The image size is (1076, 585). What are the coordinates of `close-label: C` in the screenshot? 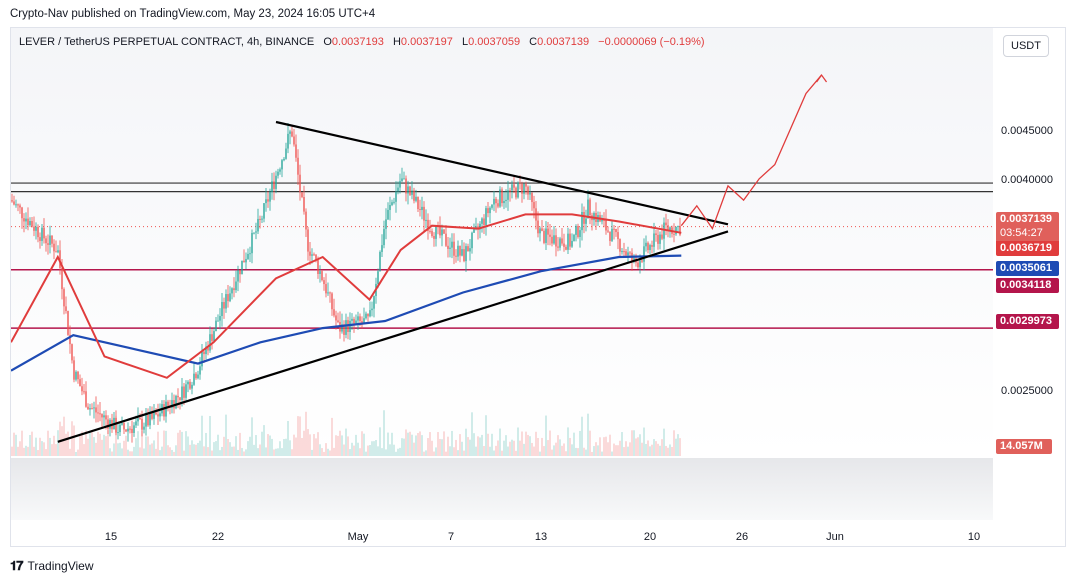 It's located at (533, 42).